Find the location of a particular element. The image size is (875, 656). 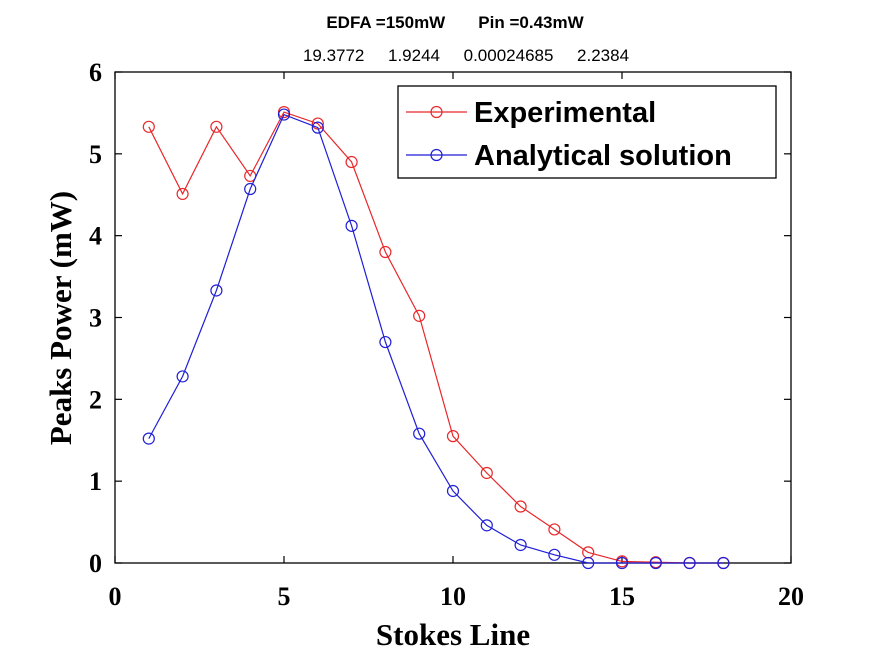

y-tick-label: 6 is located at coordinates (95, 72).